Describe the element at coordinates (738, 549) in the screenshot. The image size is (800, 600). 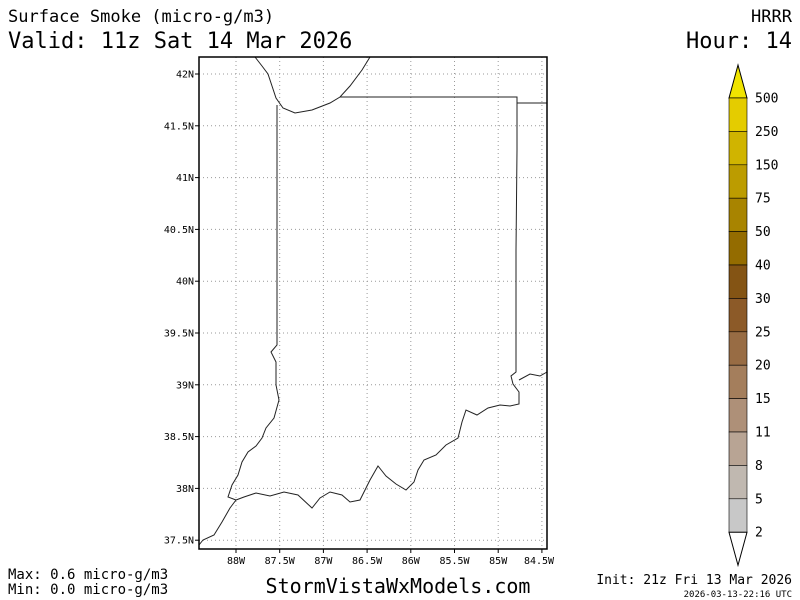
I see `colorbar-bottom` at that location.